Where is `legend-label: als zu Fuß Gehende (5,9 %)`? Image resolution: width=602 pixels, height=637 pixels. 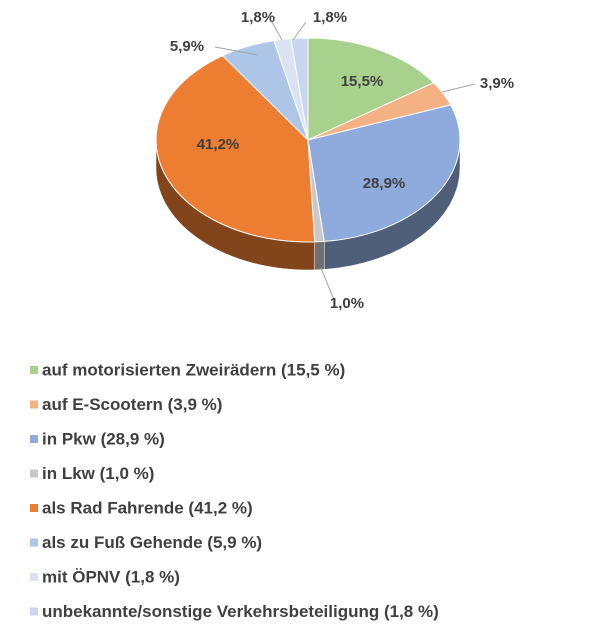
legend-label: als zu Fuß Gehende (5,9 %) is located at coordinates (152, 542).